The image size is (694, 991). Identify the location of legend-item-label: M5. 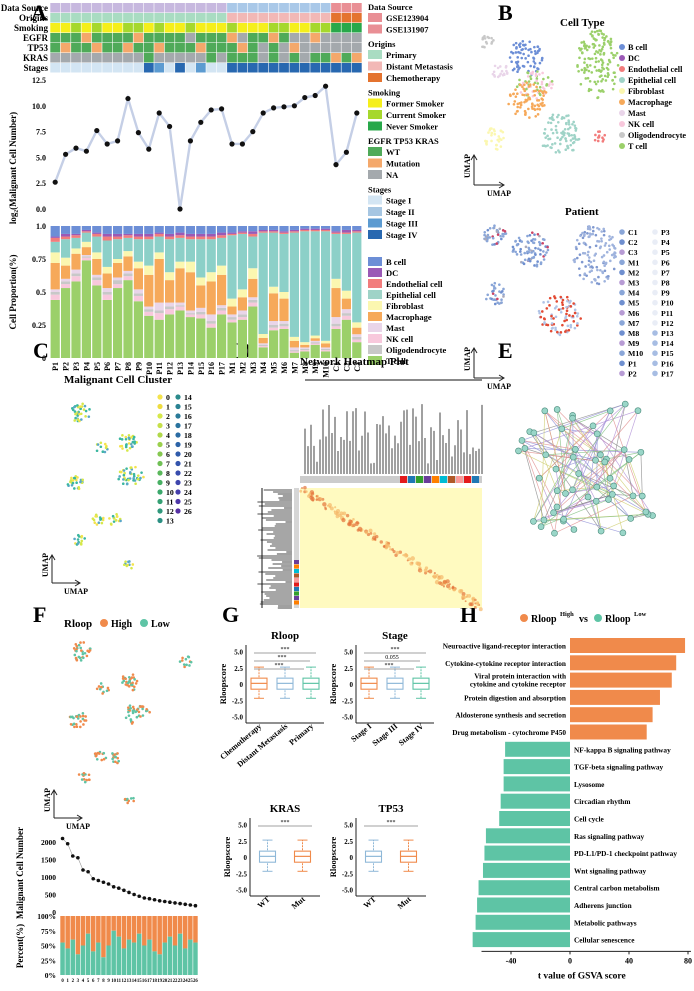
(633, 303).